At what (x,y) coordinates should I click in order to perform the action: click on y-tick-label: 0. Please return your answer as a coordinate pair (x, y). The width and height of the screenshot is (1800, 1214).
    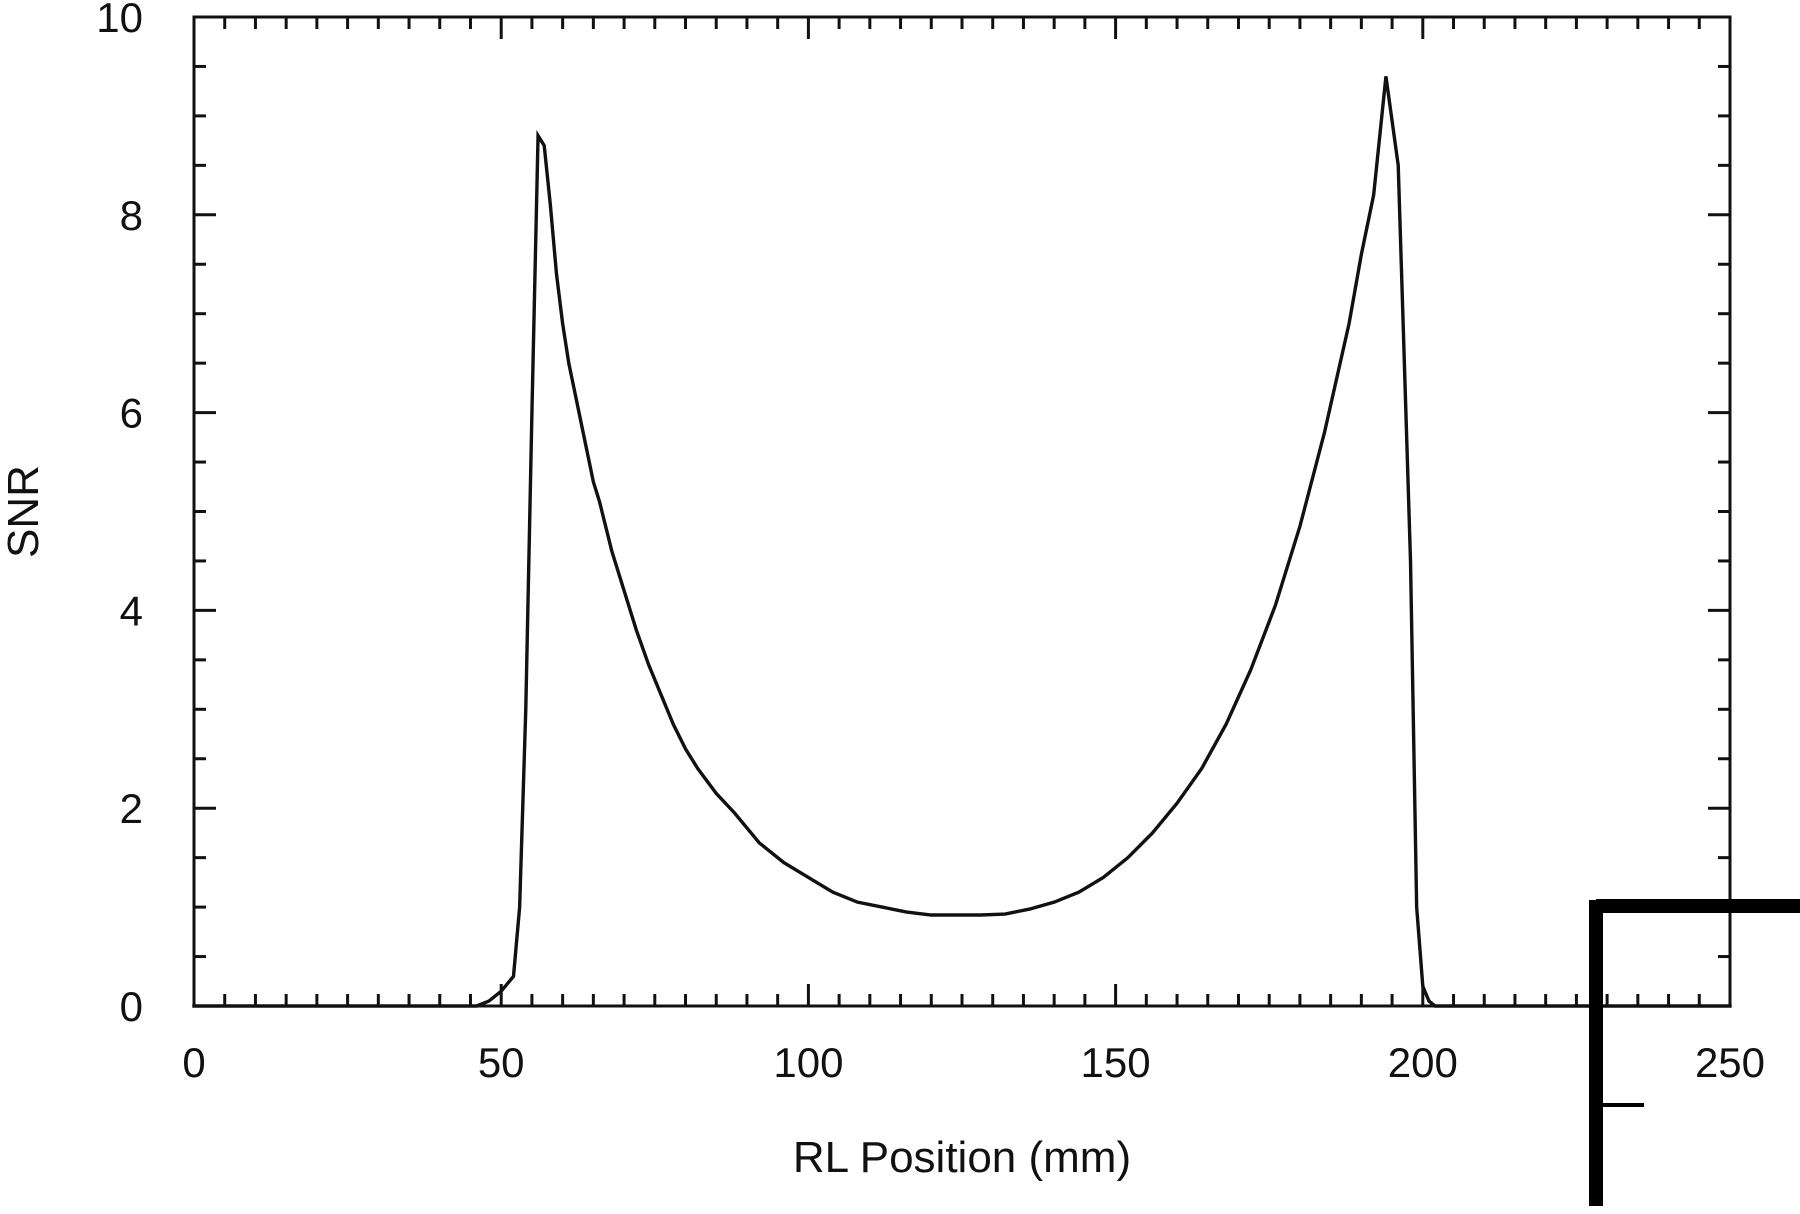
    Looking at the image, I should click on (131, 1006).